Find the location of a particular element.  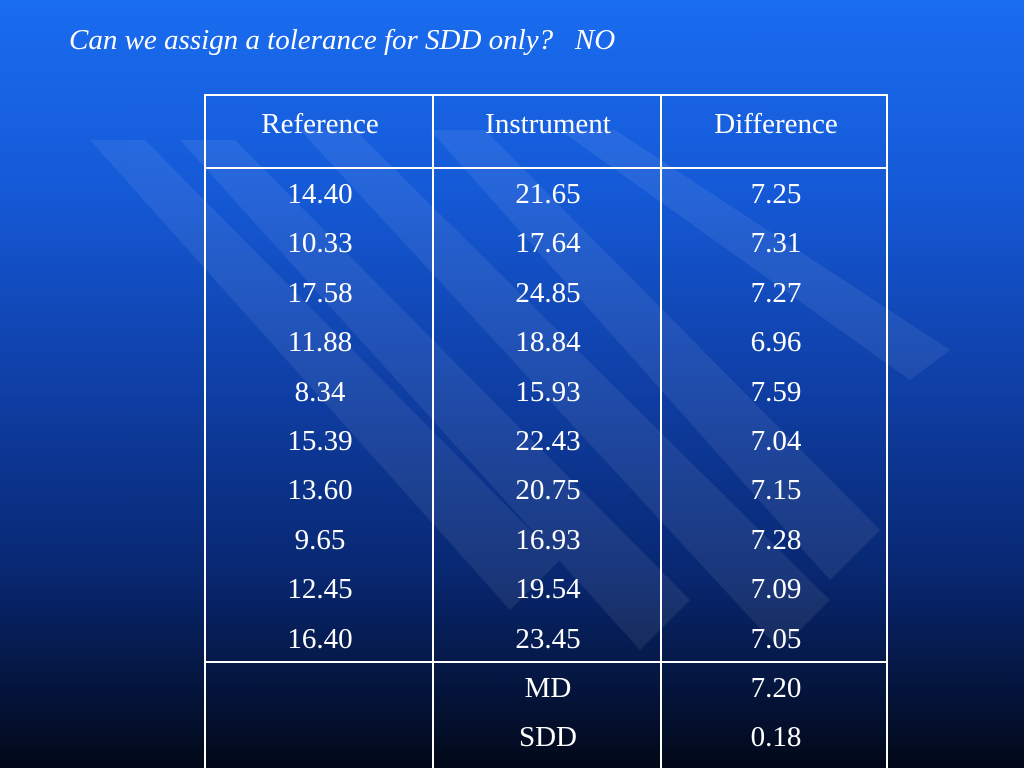

reference-value: 8.34 is located at coordinates (320, 391).